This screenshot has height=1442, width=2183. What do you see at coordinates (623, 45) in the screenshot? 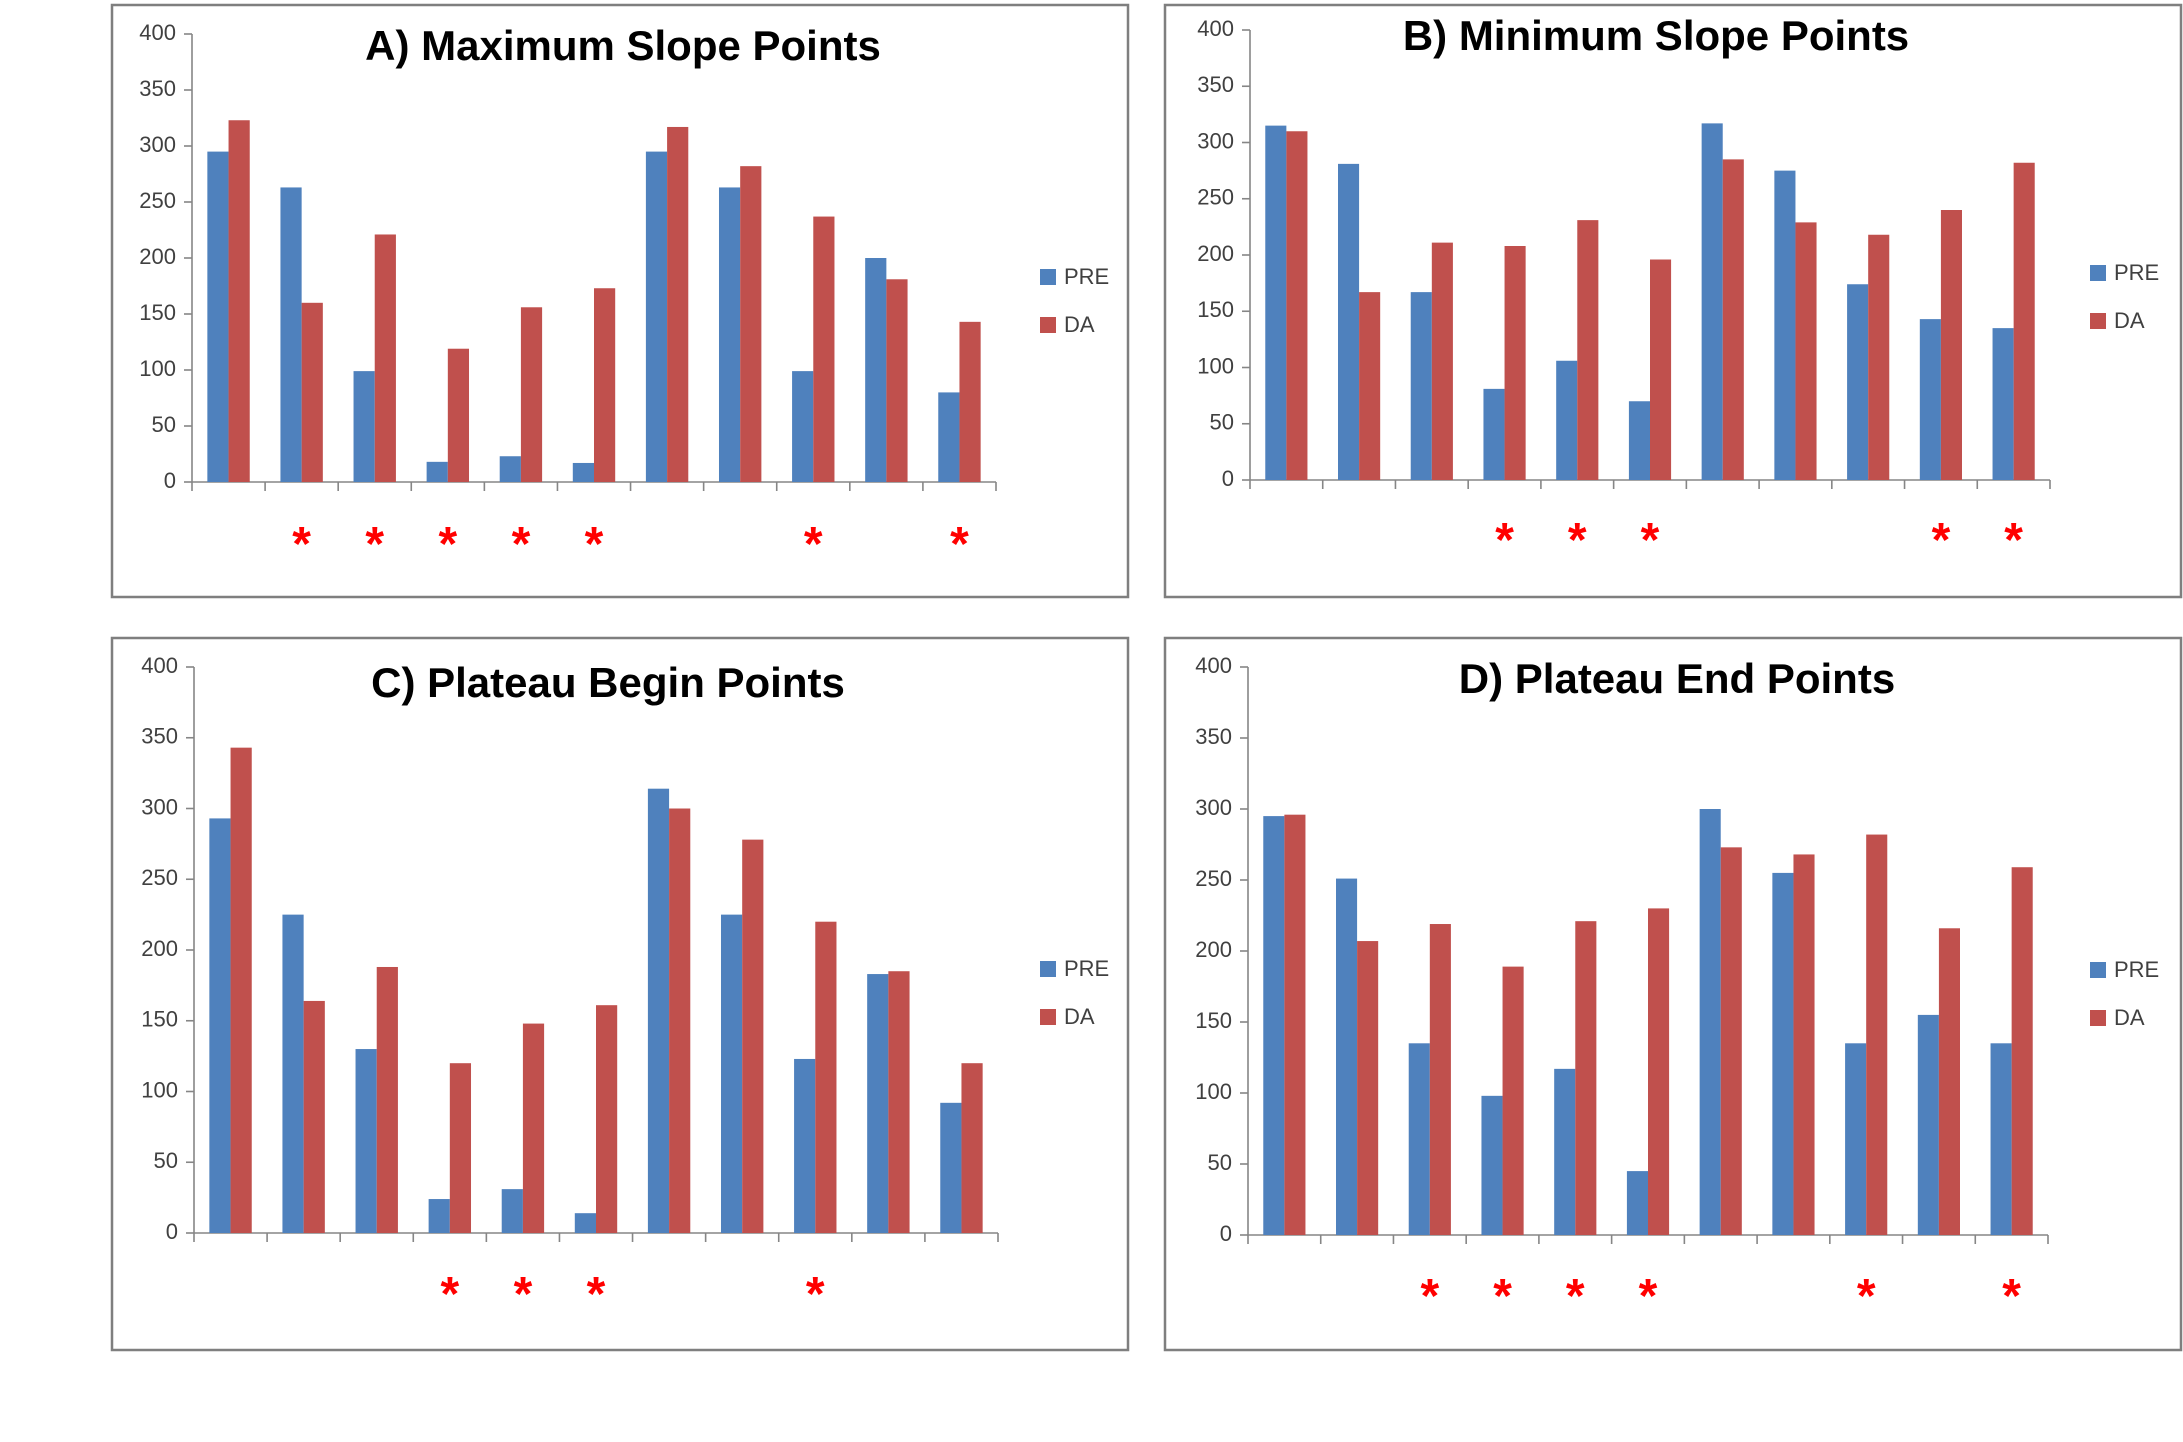
I see `chart-title: A) Maximum Slope Points` at bounding box center [623, 45].